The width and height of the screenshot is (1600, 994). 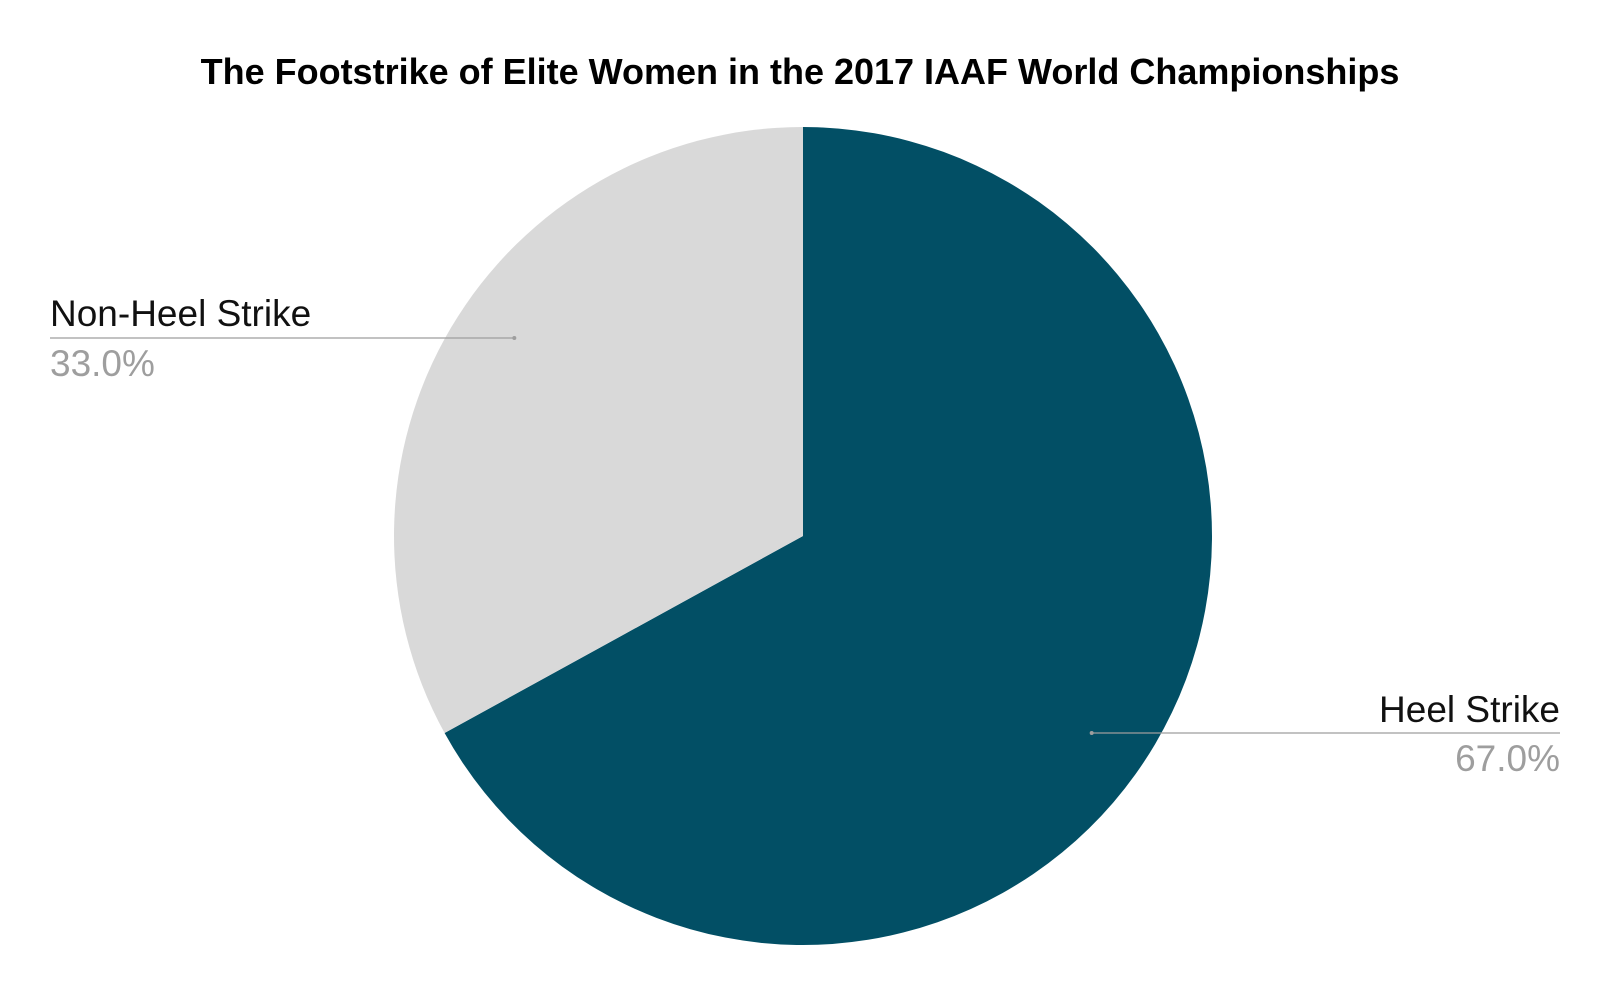 I want to click on slice-percent-label: 67.0%, so click(x=1507, y=758).